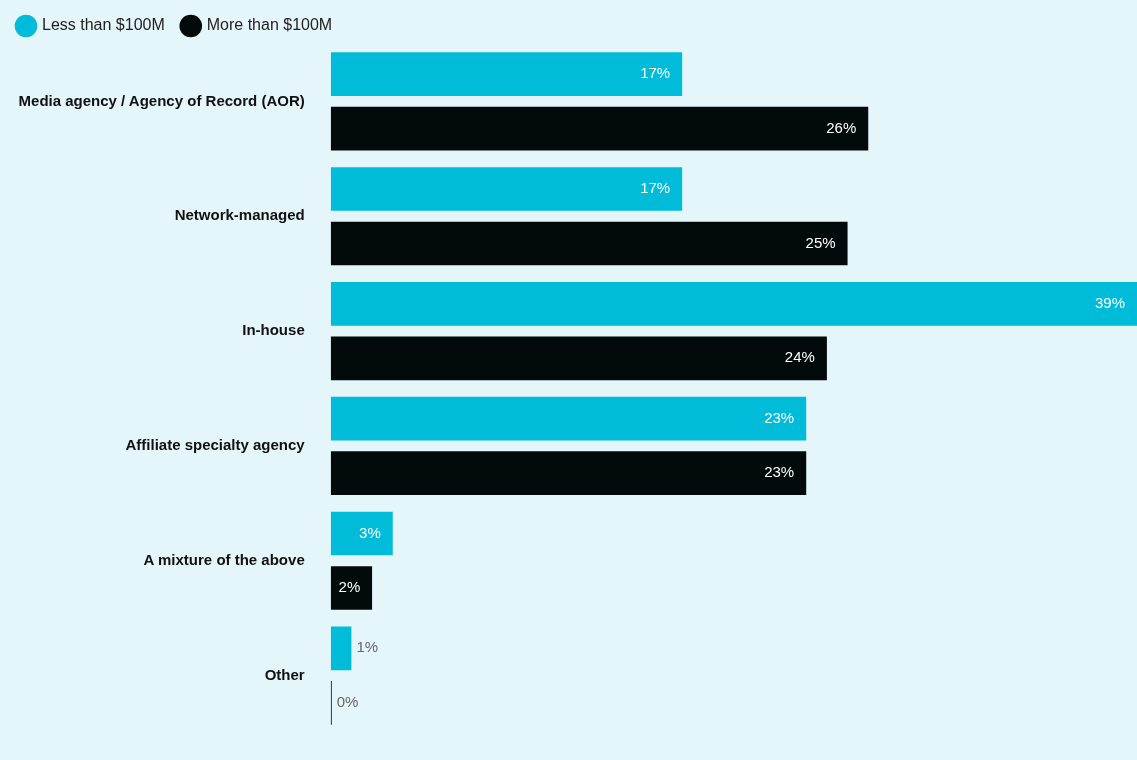 The width and height of the screenshot is (1137, 760). What do you see at coordinates (284, 674) in the screenshot?
I see `y-tick-label: Other` at bounding box center [284, 674].